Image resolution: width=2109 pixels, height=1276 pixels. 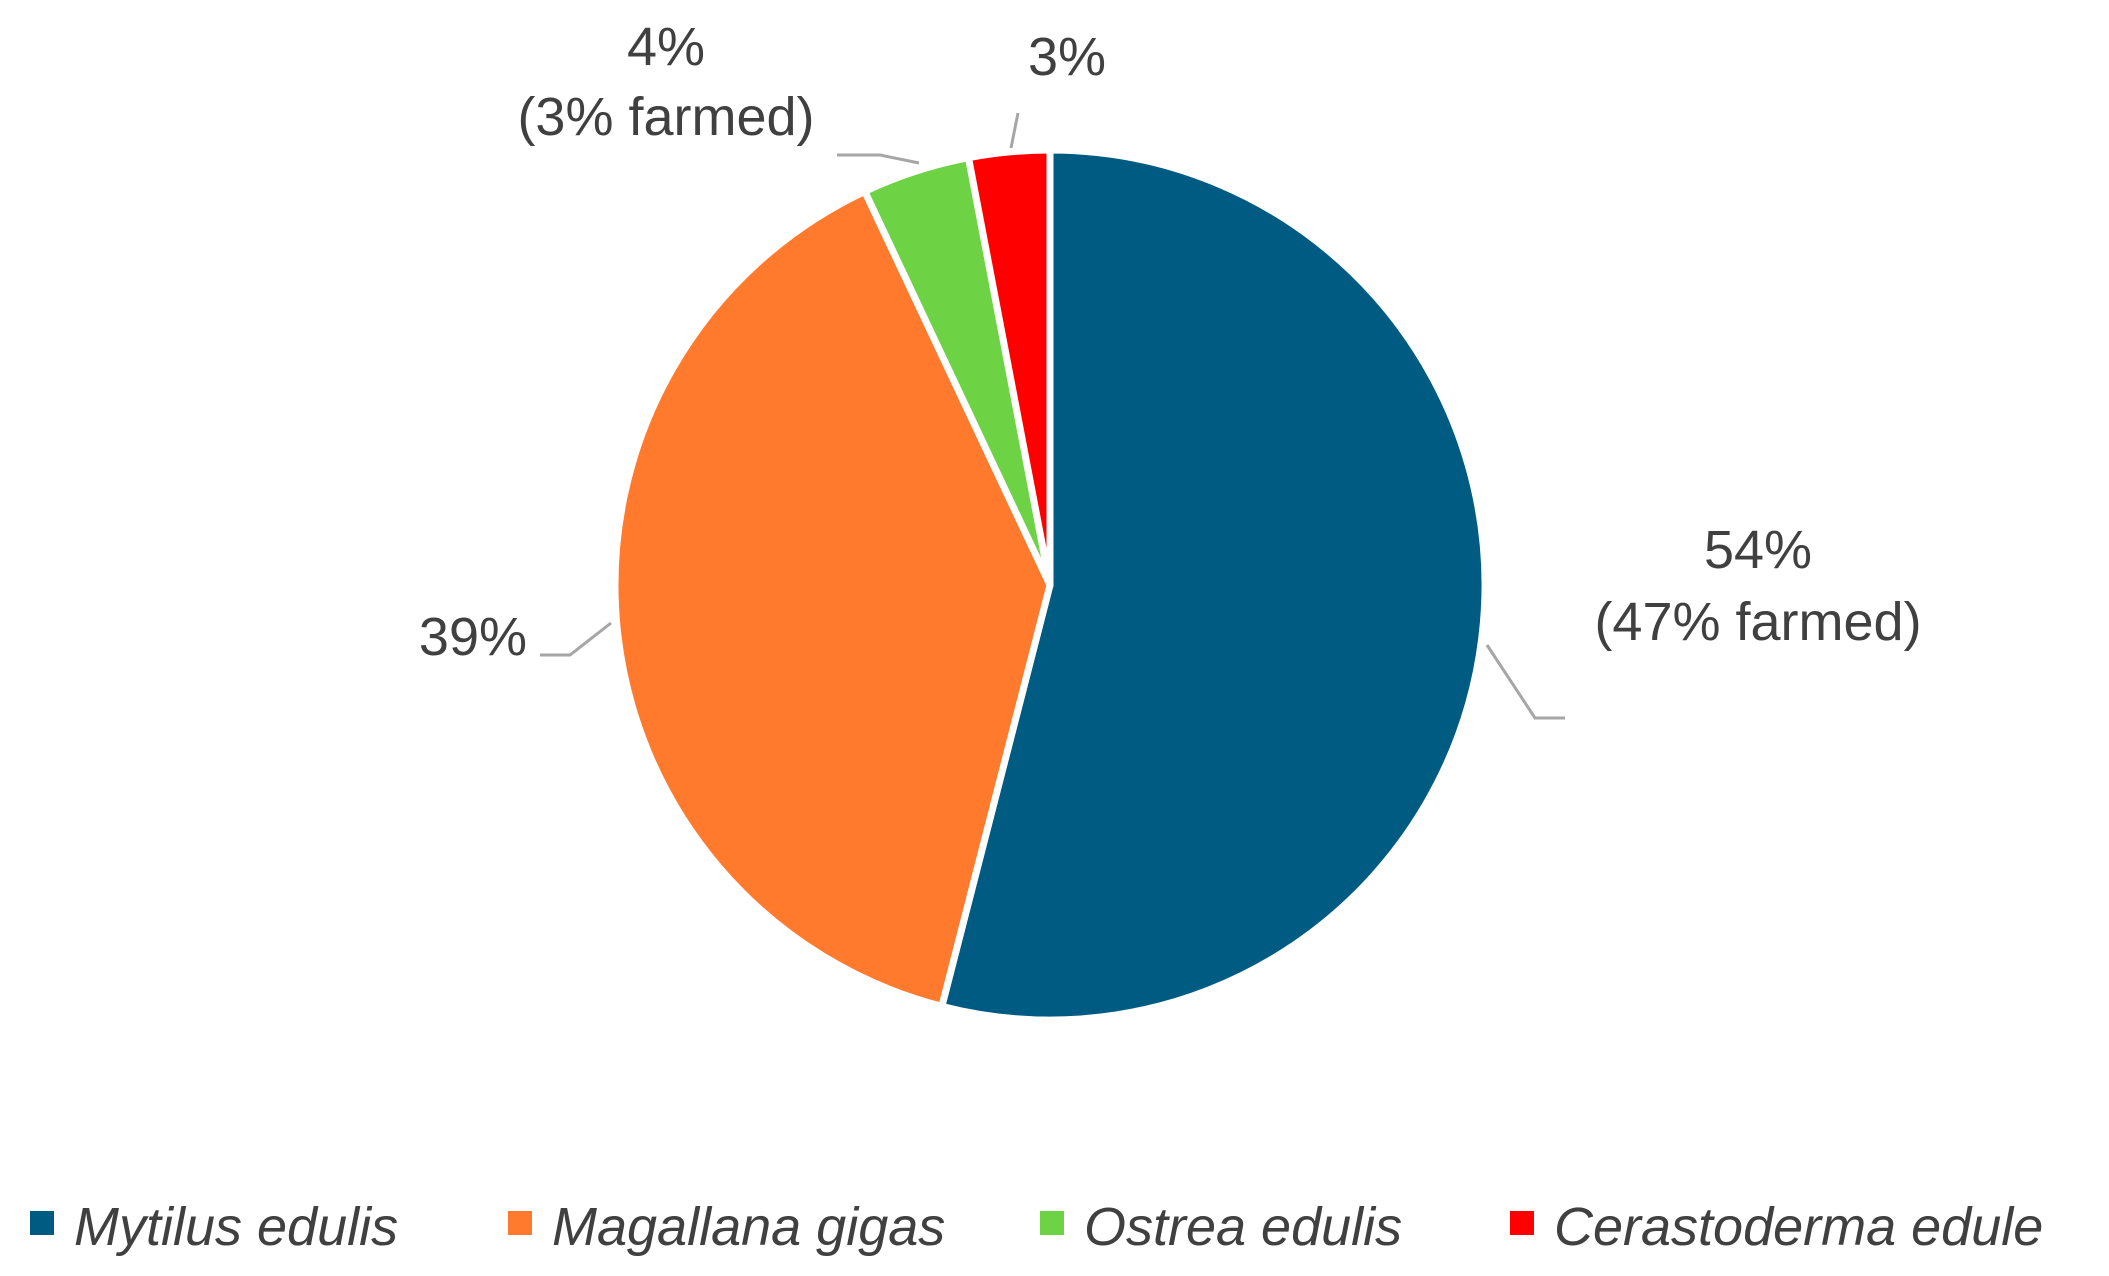 What do you see at coordinates (1009, 367) in the screenshot?
I see `pie-slice-cerastoderma-edule` at bounding box center [1009, 367].